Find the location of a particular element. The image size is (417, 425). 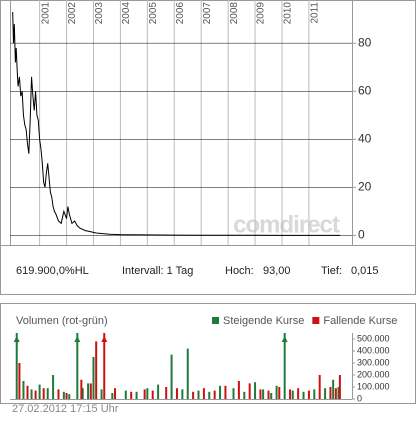

info-high-label: Hoch: is located at coordinates (239, 271).